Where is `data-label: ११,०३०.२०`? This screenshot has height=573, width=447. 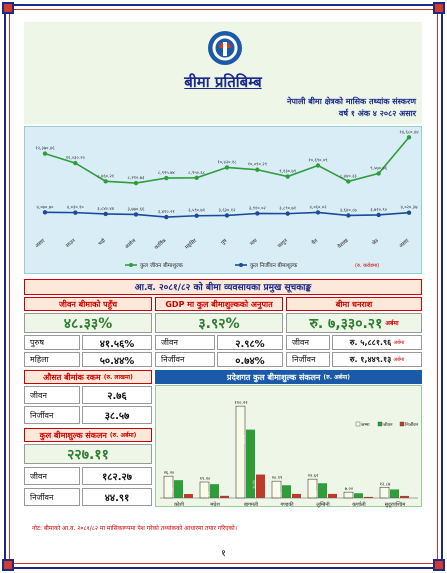 data-label: ११,०३०.२० is located at coordinates (76, 158).